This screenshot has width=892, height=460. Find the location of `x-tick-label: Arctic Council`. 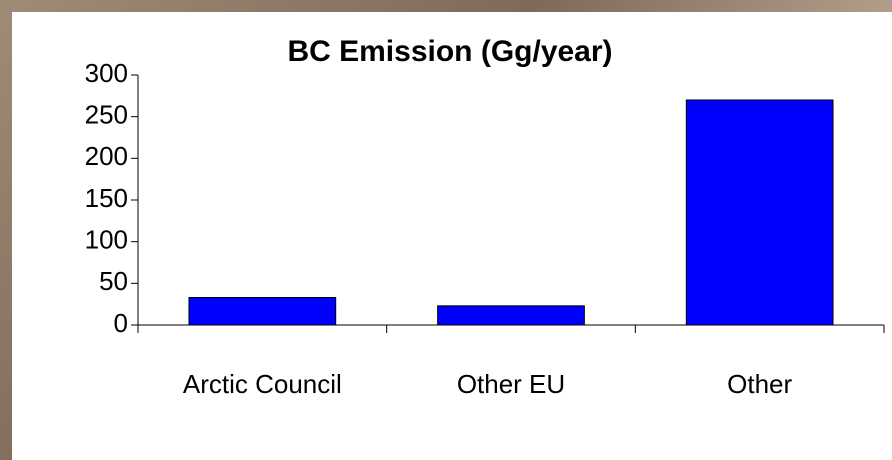

x-tick-label: Arctic Council is located at coordinates (262, 384).